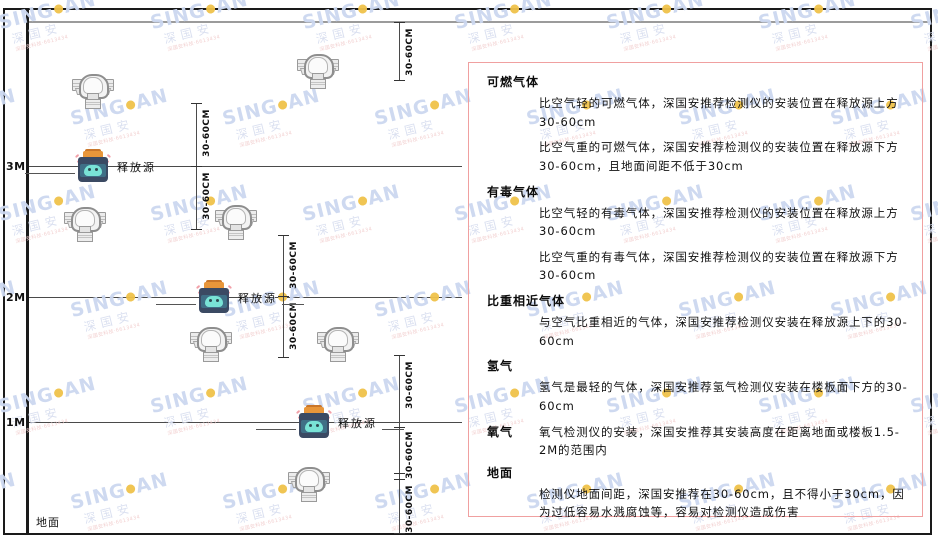 The height and width of the screenshot is (541, 938). Describe the element at coordinates (16, 422) in the screenshot. I see `level-label-1m: 1M` at that location.